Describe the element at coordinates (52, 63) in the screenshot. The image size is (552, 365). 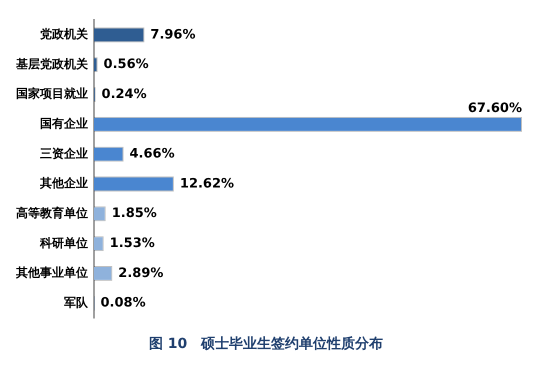
I see `y-tick-label: 基层党政机关` at that location.